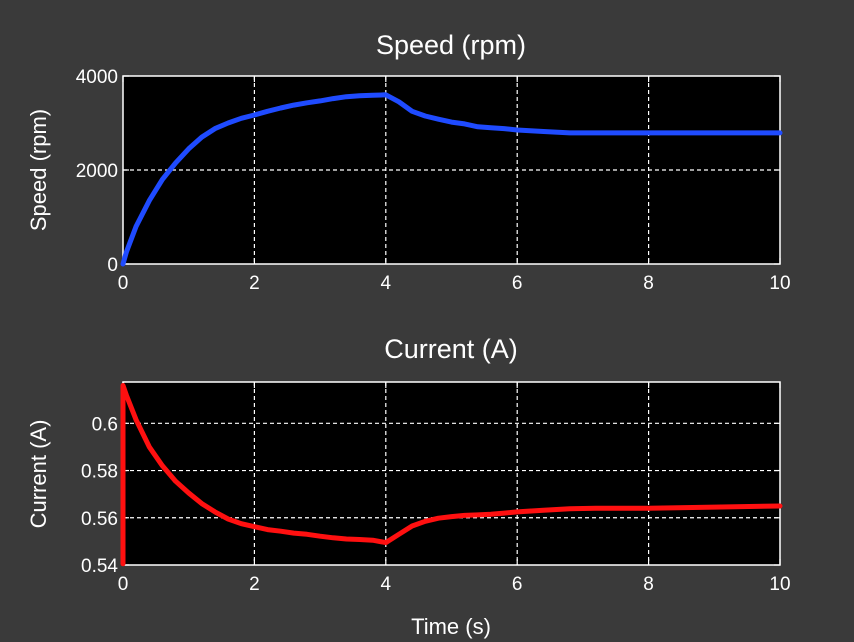 This screenshot has width=854, height=642. What do you see at coordinates (38, 170) in the screenshot?
I see `speed-ylabel: Speed (rpm)` at bounding box center [38, 170].